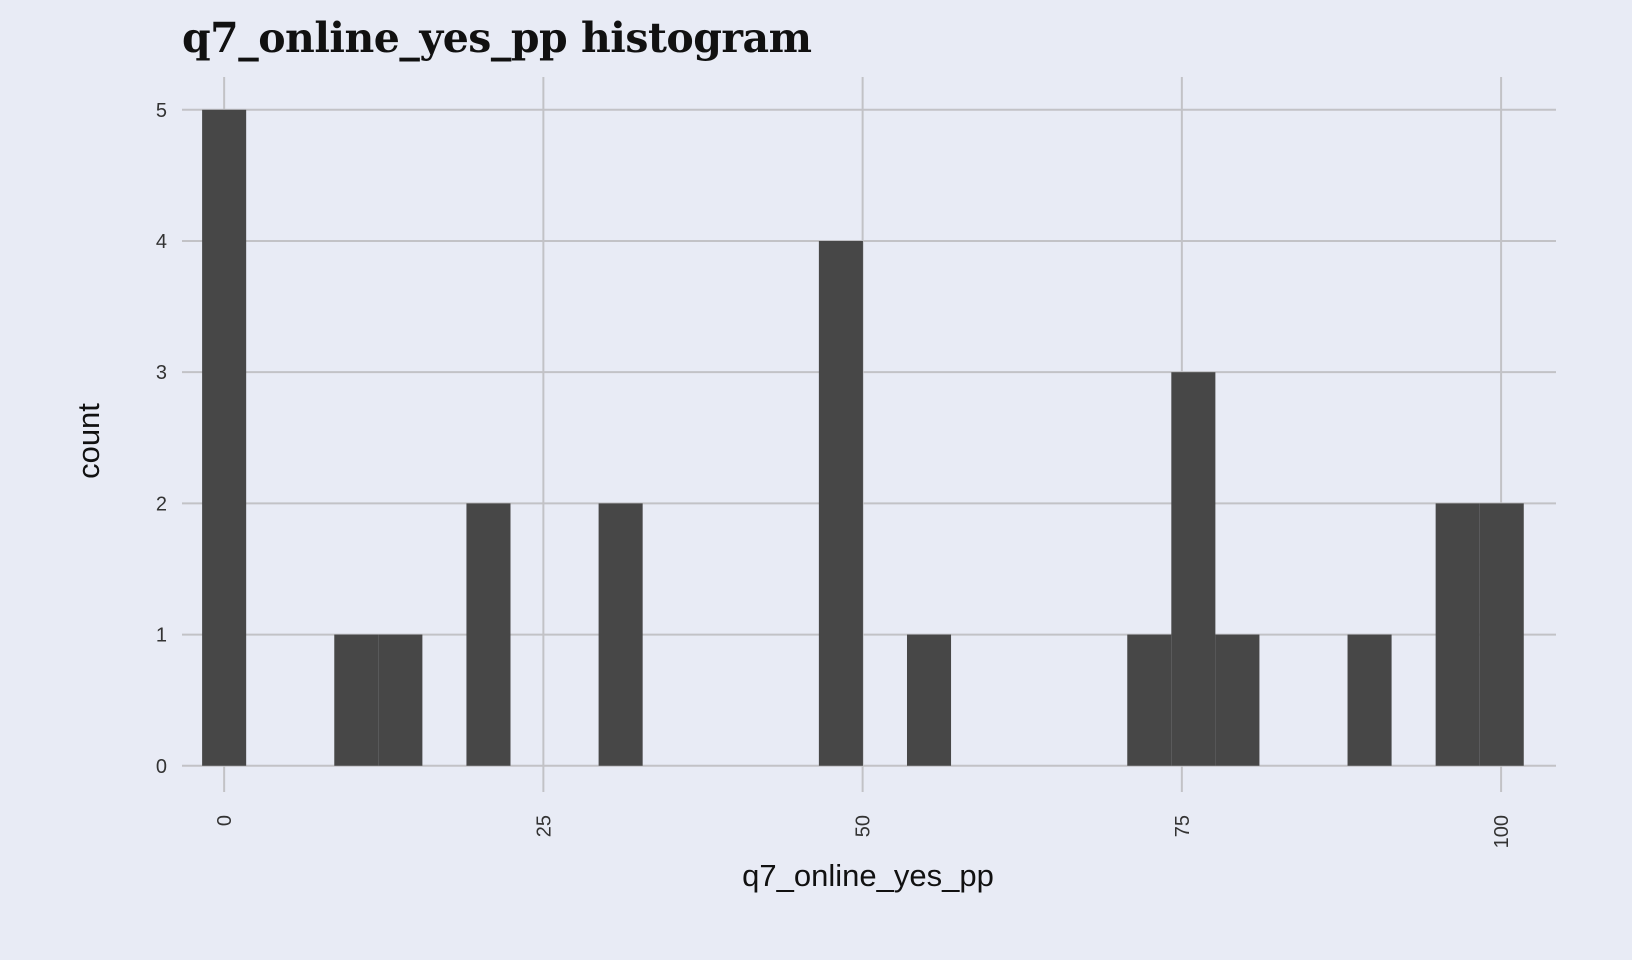 This screenshot has width=1632, height=960. Describe the element at coordinates (161, 767) in the screenshot. I see `y-tick-label: 0` at that location.